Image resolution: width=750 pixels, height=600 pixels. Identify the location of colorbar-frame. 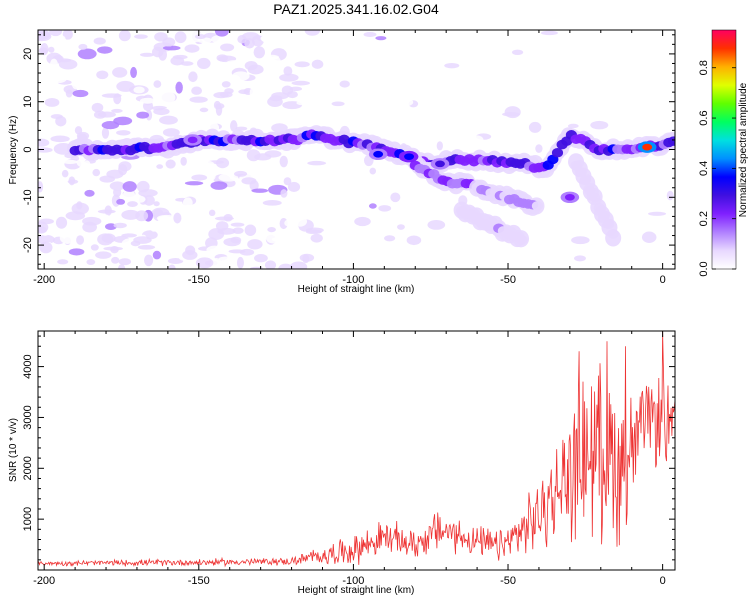
(724, 149).